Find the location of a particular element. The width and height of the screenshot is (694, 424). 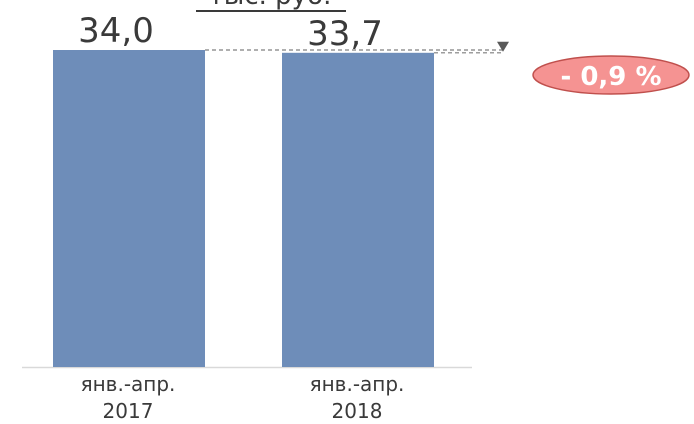

down-arrow-icon is located at coordinates (503, 46).